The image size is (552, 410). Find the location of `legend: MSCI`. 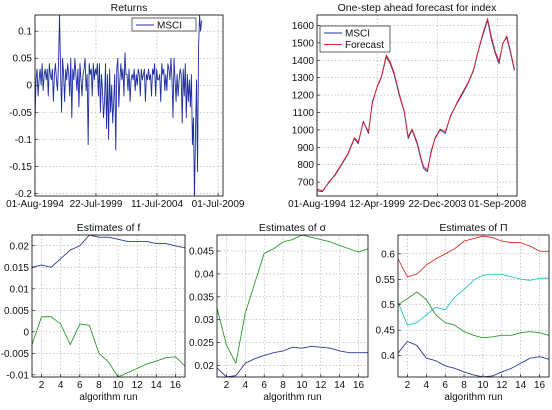

legend: MSCI is located at coordinates (164, 24).